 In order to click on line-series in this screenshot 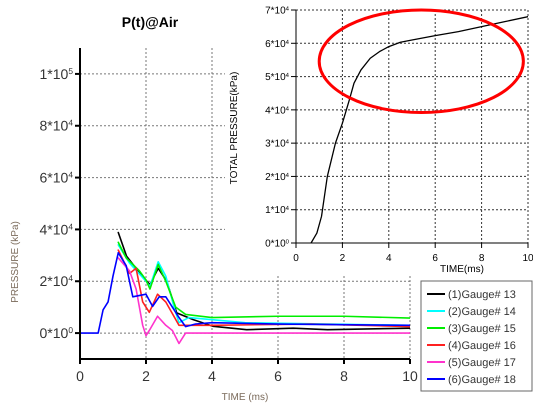, I will do `click(245, 293)`.